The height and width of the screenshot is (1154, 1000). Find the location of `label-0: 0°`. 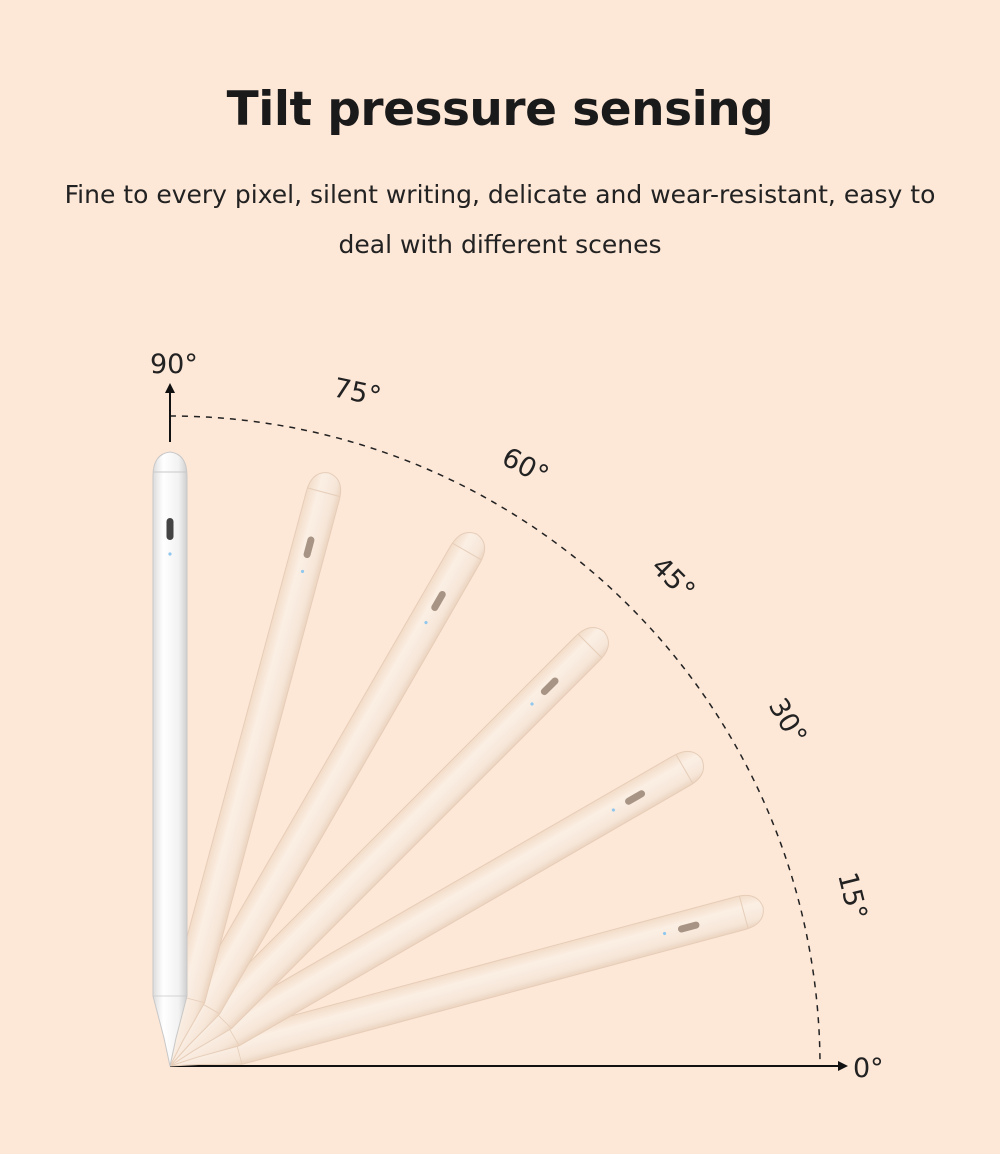

label-0: 0° is located at coordinates (868, 1068).